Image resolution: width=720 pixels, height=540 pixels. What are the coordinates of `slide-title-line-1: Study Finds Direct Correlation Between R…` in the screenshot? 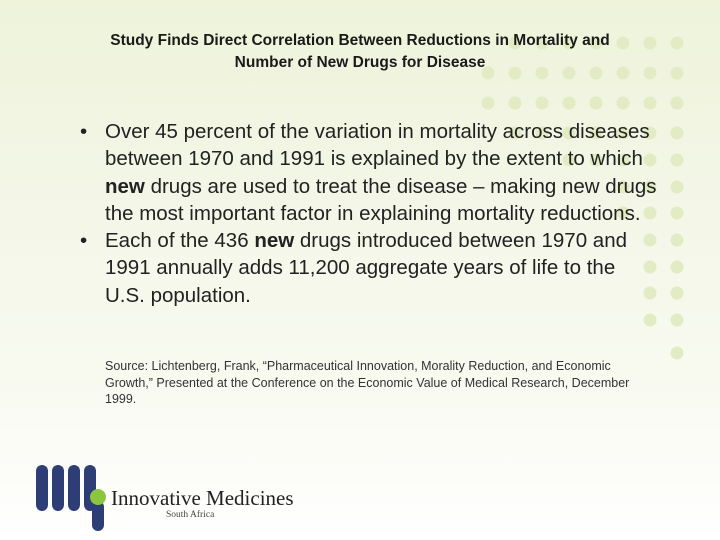 It's located at (360, 40).